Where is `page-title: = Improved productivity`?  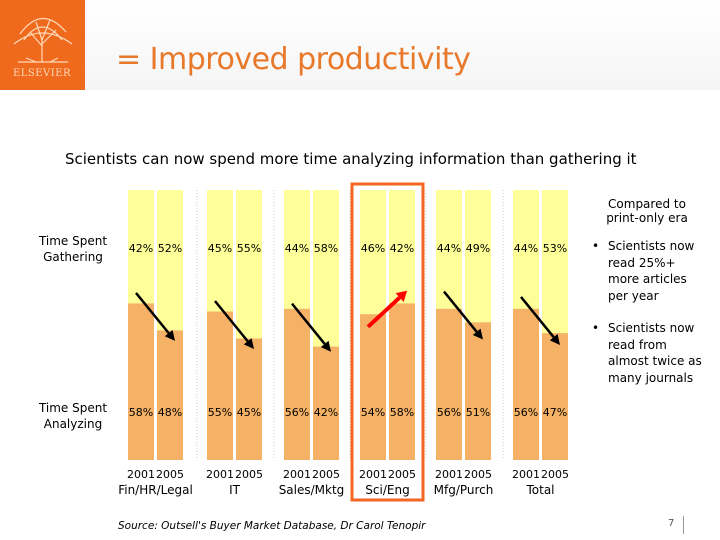
page-title: = Improved productivity is located at coordinates (293, 59).